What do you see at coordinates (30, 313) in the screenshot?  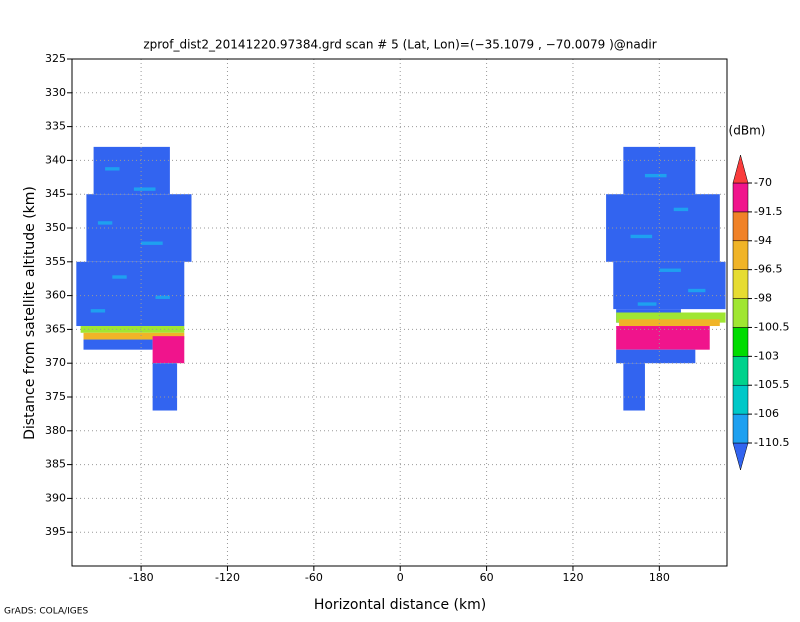 I see `y-axis-label: Distance from satellite altitude (km)` at bounding box center [30, 313].